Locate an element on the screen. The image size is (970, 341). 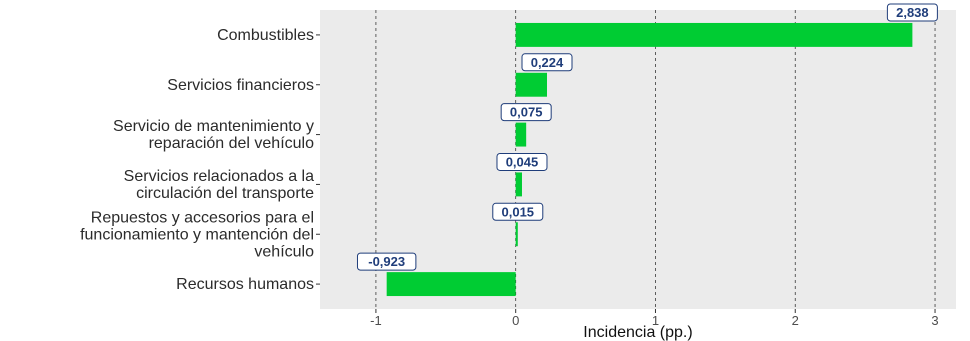
data-label-text: 2,838 is located at coordinates (912, 12).